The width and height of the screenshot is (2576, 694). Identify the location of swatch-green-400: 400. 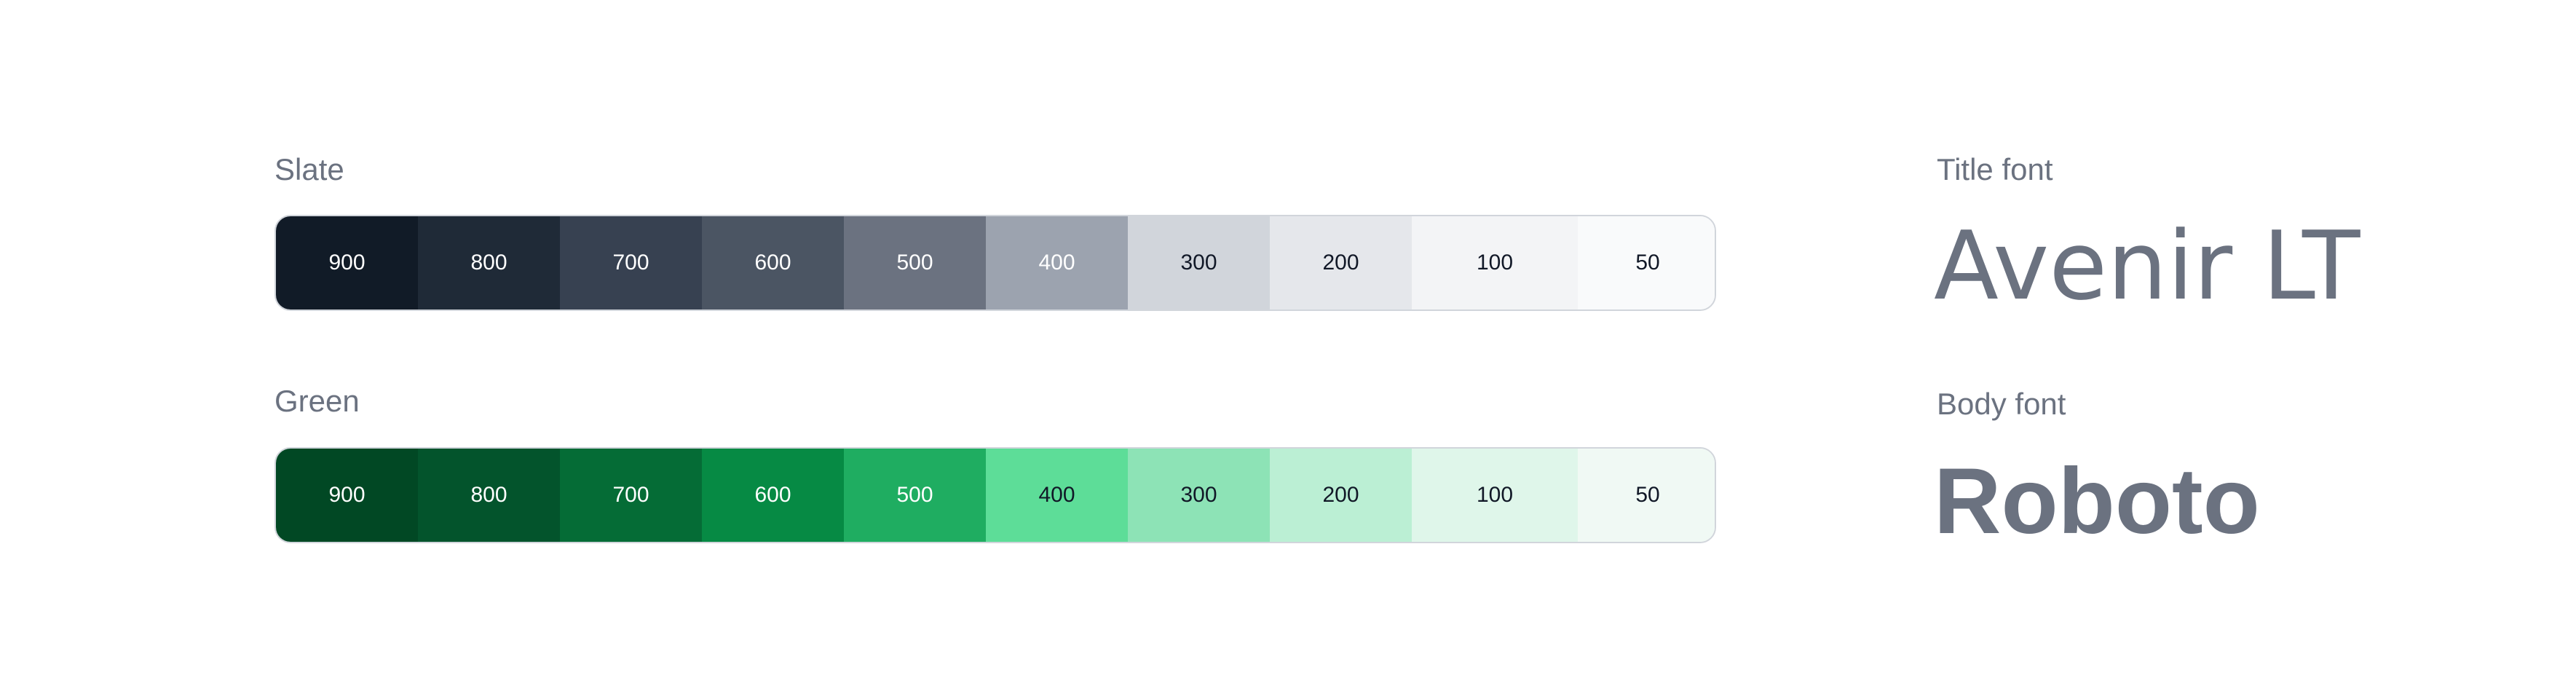
(1057, 496).